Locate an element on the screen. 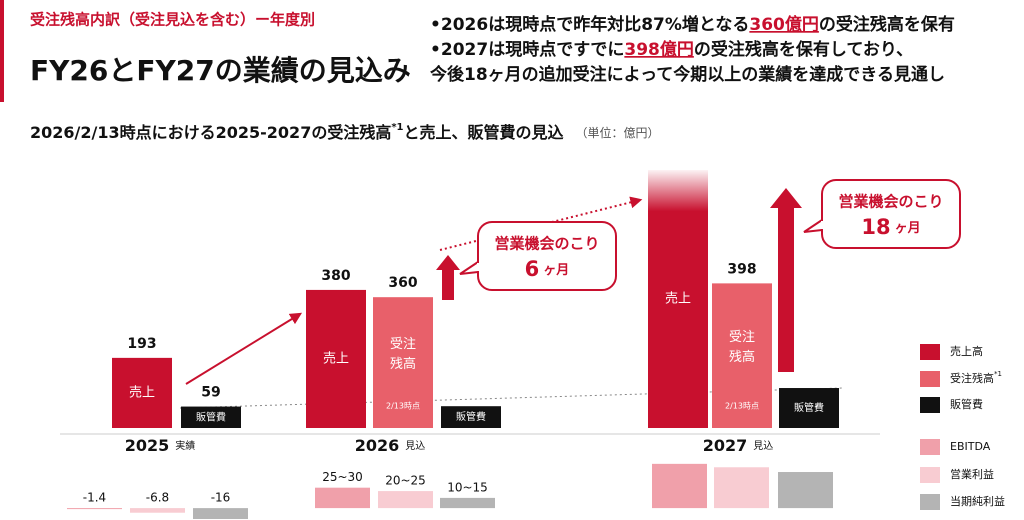 The width and height of the screenshot is (1024, 520). value-label: 25~30 is located at coordinates (342, 477).